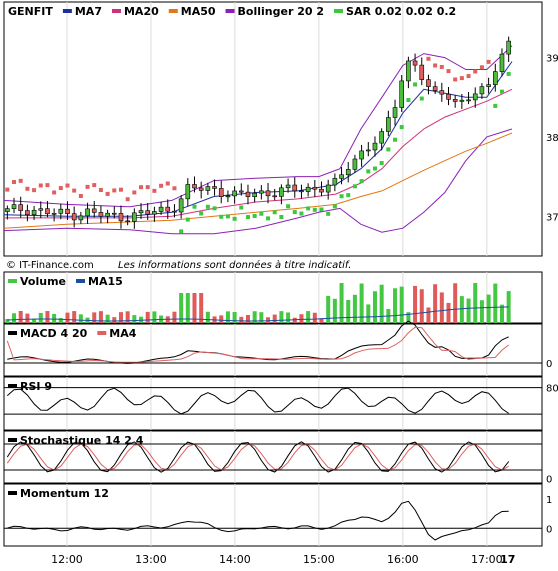 This screenshot has height=571, width=558. What do you see at coordinates (258, 344) in the screenshot?
I see `macd-ma4-line` at bounding box center [258, 344].